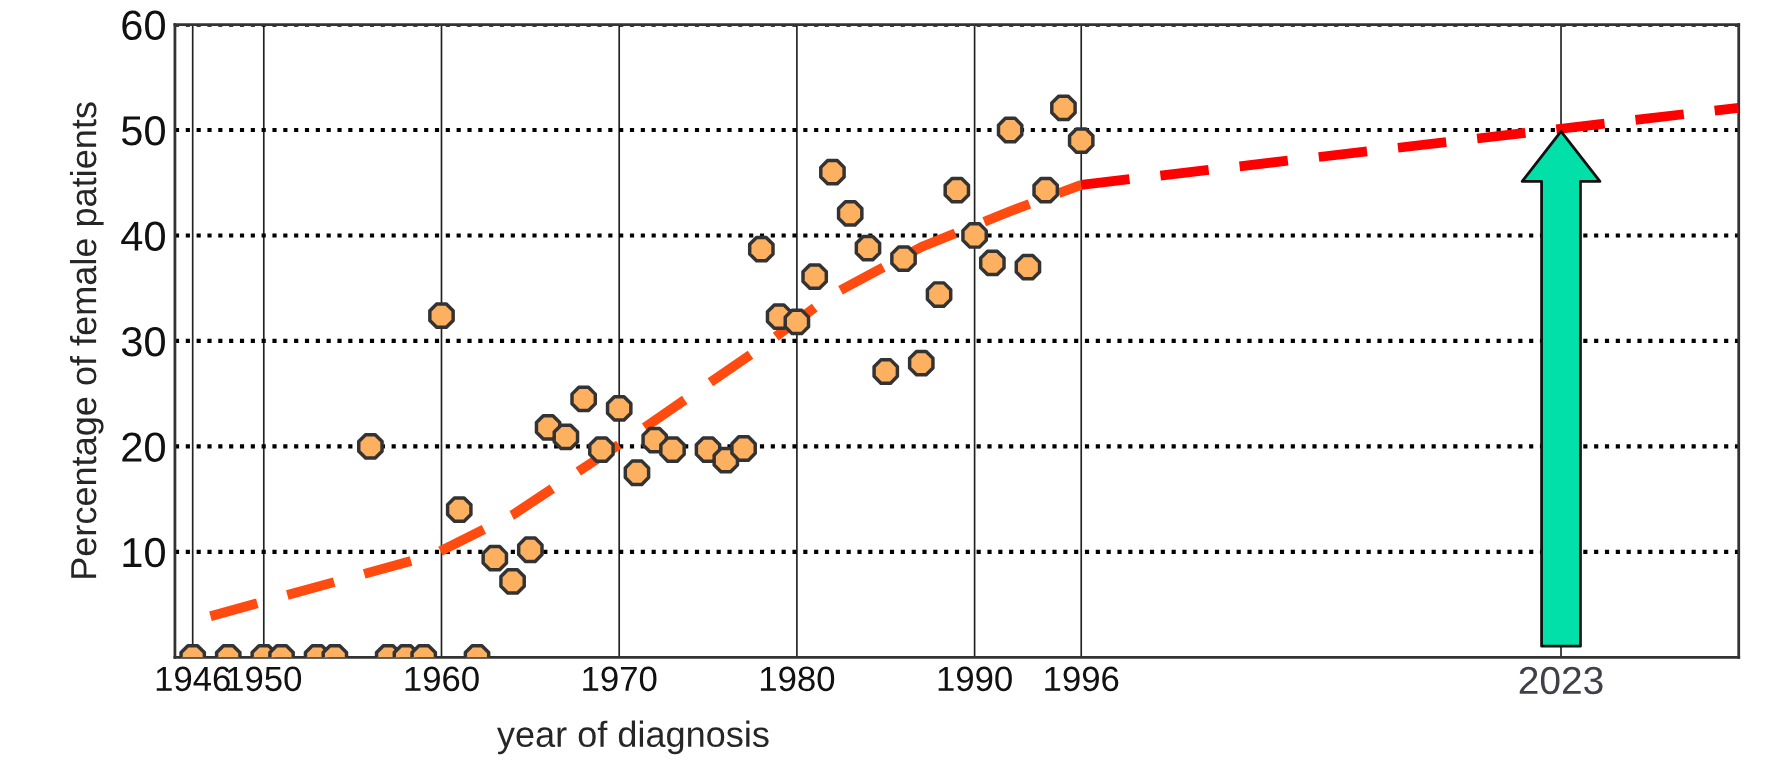 The width and height of the screenshot is (1767, 767). Describe the element at coordinates (143, 341) in the screenshot. I see `y-tick-label: 30` at that location.